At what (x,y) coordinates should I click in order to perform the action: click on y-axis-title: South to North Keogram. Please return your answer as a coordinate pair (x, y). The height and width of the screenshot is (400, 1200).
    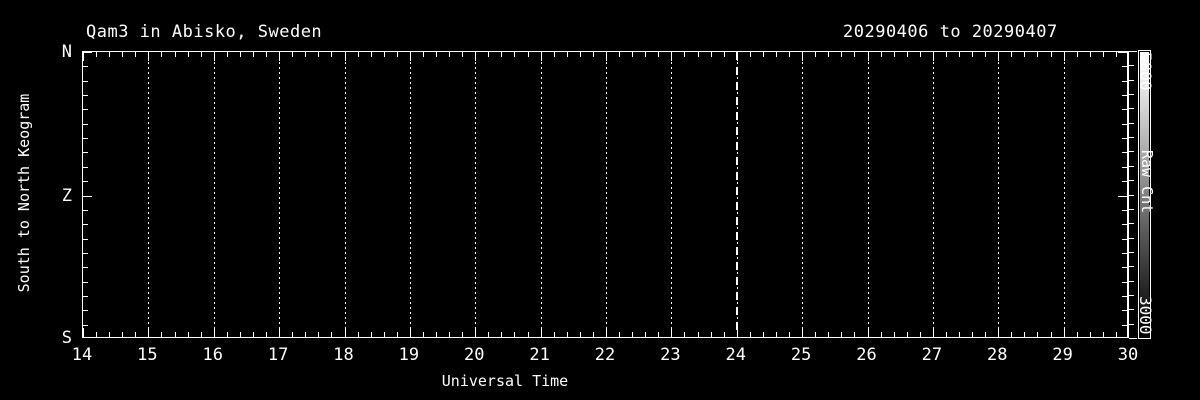
    Looking at the image, I should click on (24, 193).